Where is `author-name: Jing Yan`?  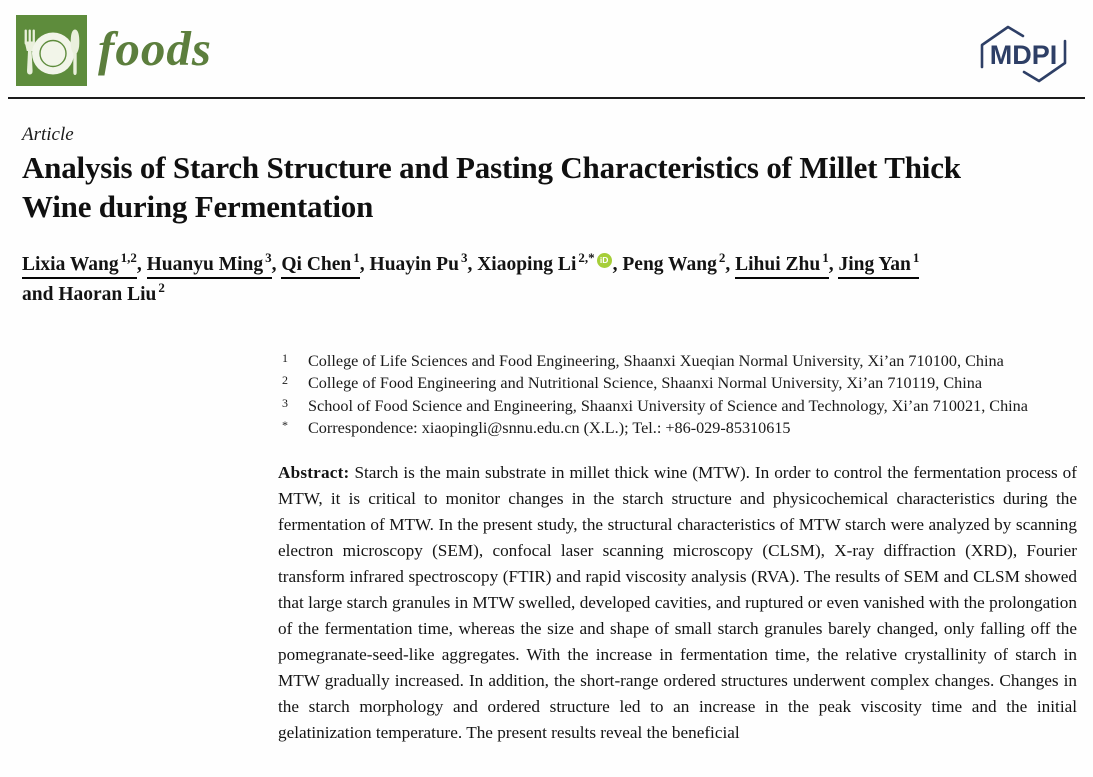
author-name: Jing Yan is located at coordinates (874, 264).